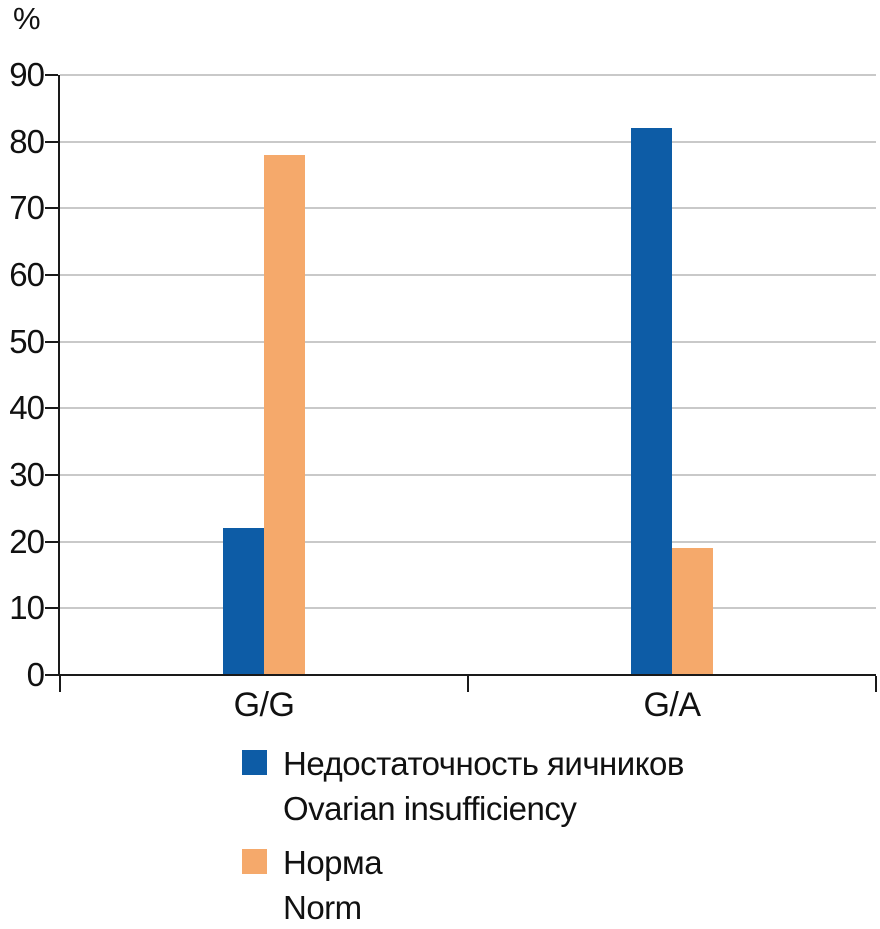 This screenshot has width=880, height=929. What do you see at coordinates (264, 705) in the screenshot?
I see `x-tick-label-GG: G/G` at bounding box center [264, 705].